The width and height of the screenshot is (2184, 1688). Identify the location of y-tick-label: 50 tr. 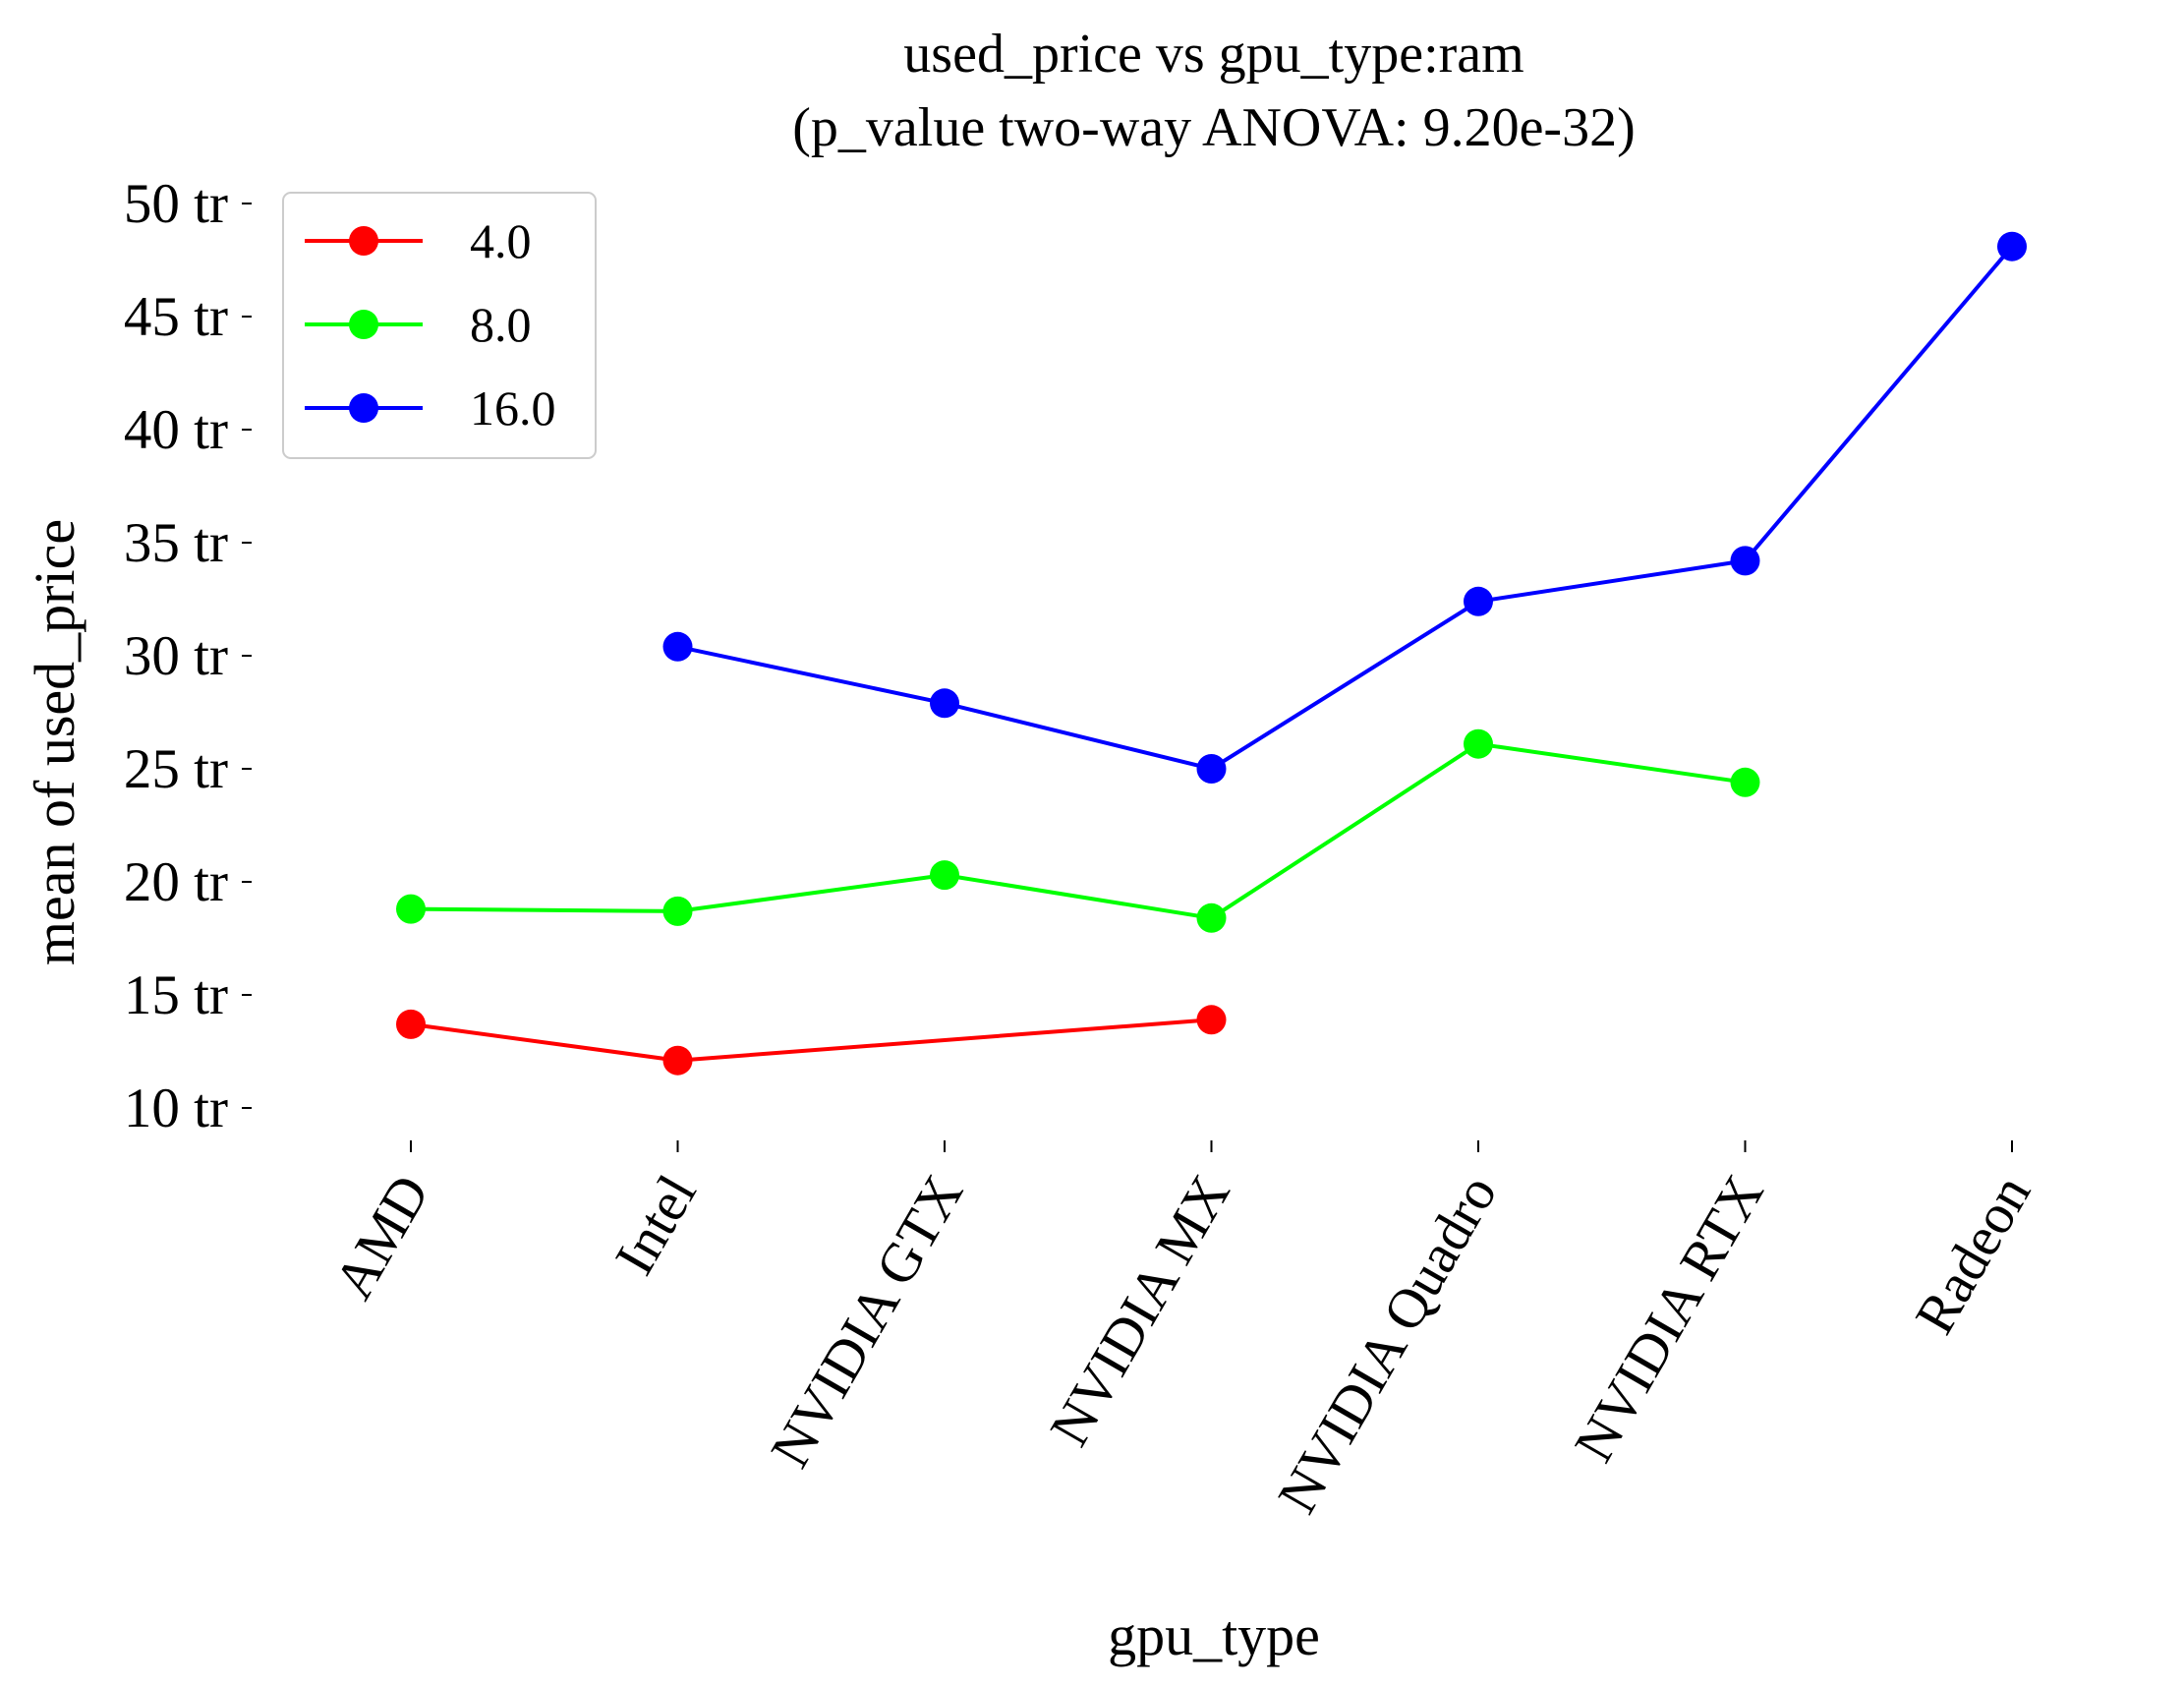
(176, 204).